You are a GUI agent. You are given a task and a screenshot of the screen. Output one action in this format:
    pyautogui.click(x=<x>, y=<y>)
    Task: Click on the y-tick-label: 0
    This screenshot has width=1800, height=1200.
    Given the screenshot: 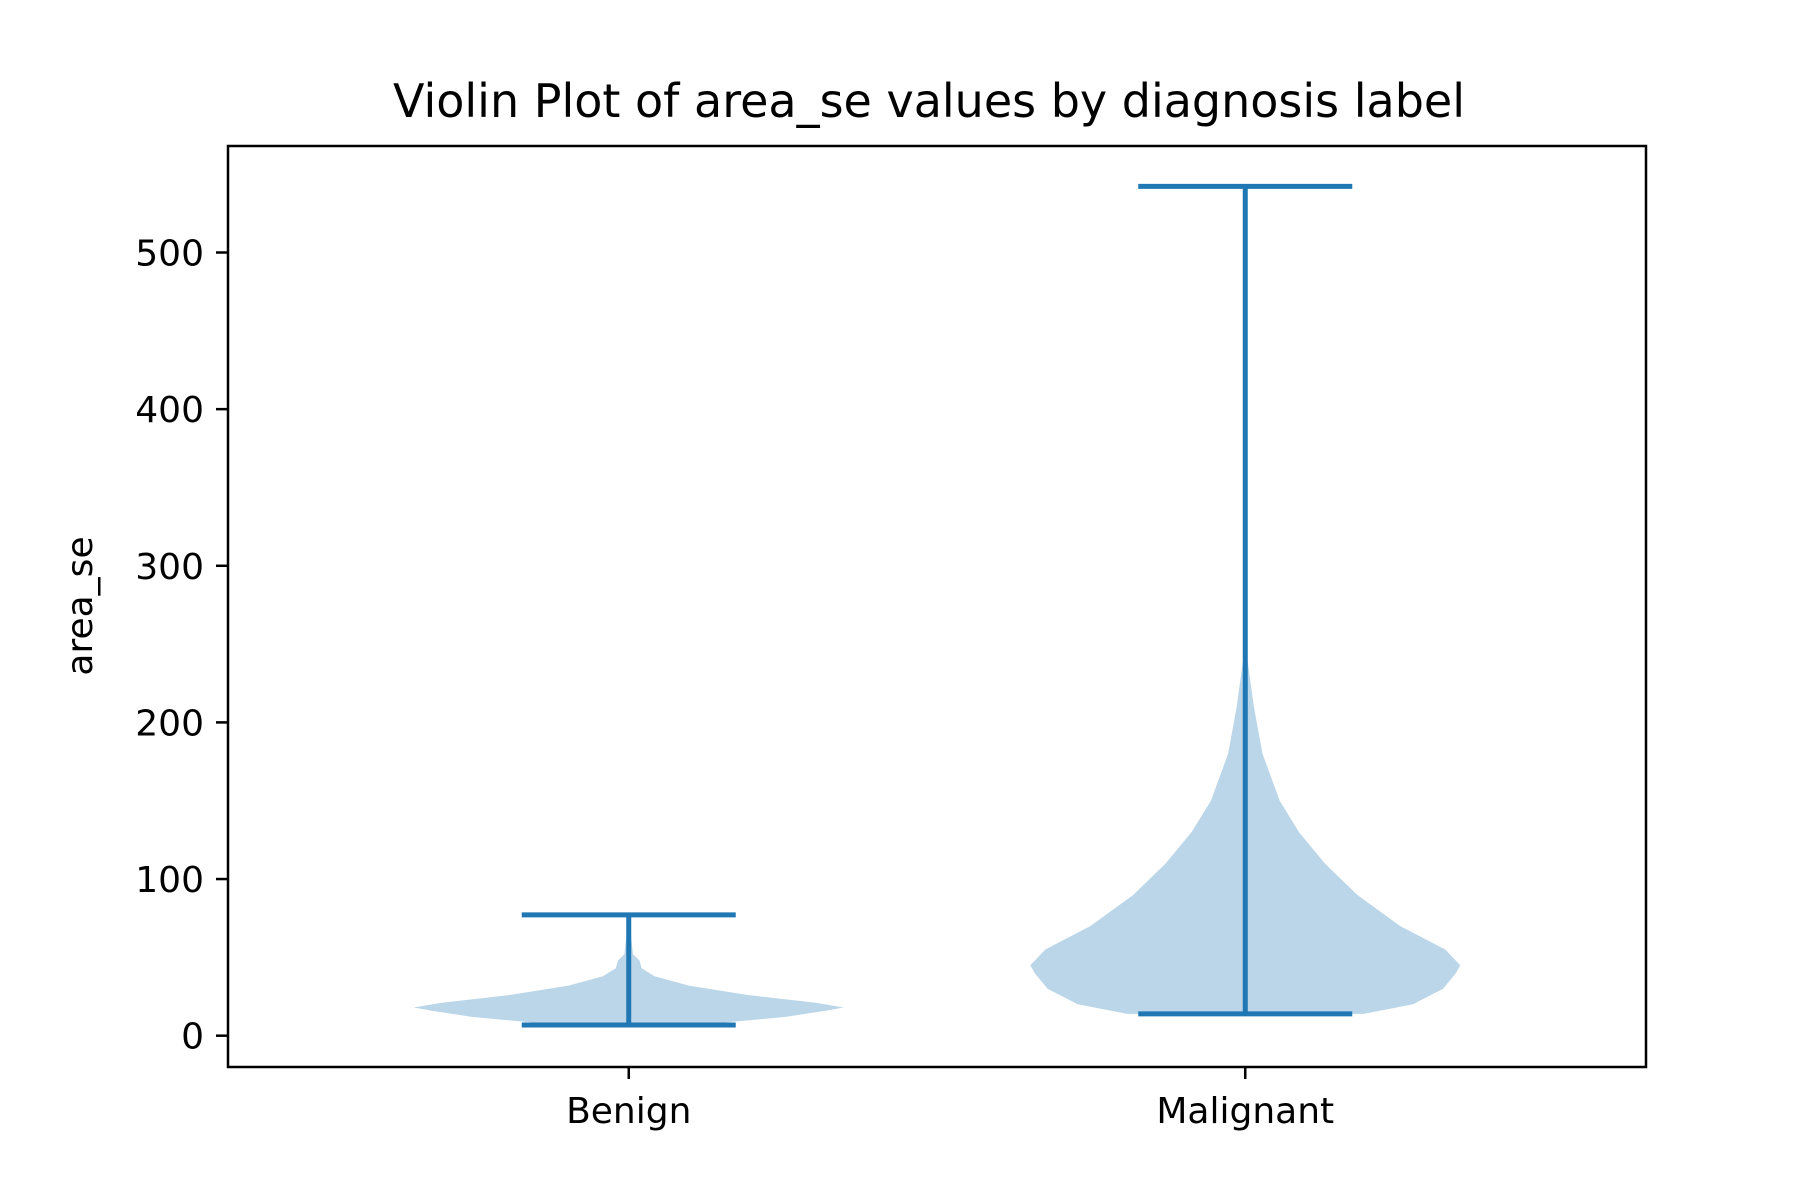 What is the action you would take?
    pyautogui.click(x=192, y=1037)
    